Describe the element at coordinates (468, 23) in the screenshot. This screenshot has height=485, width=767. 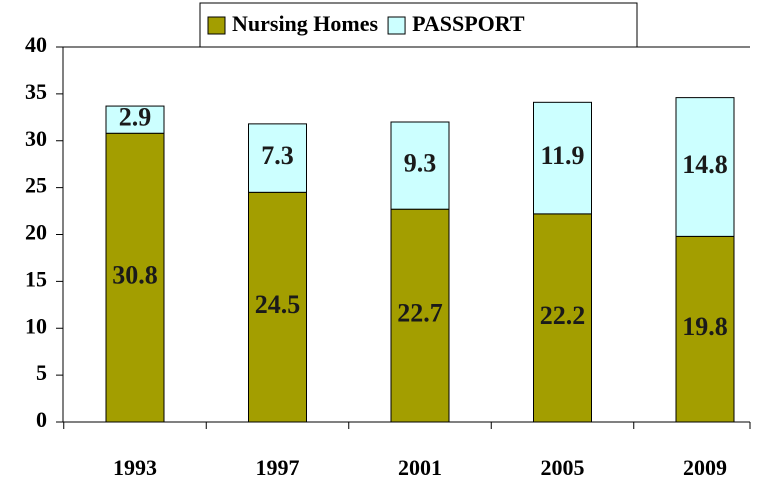
I see `legend-label: PASSPORT` at that location.